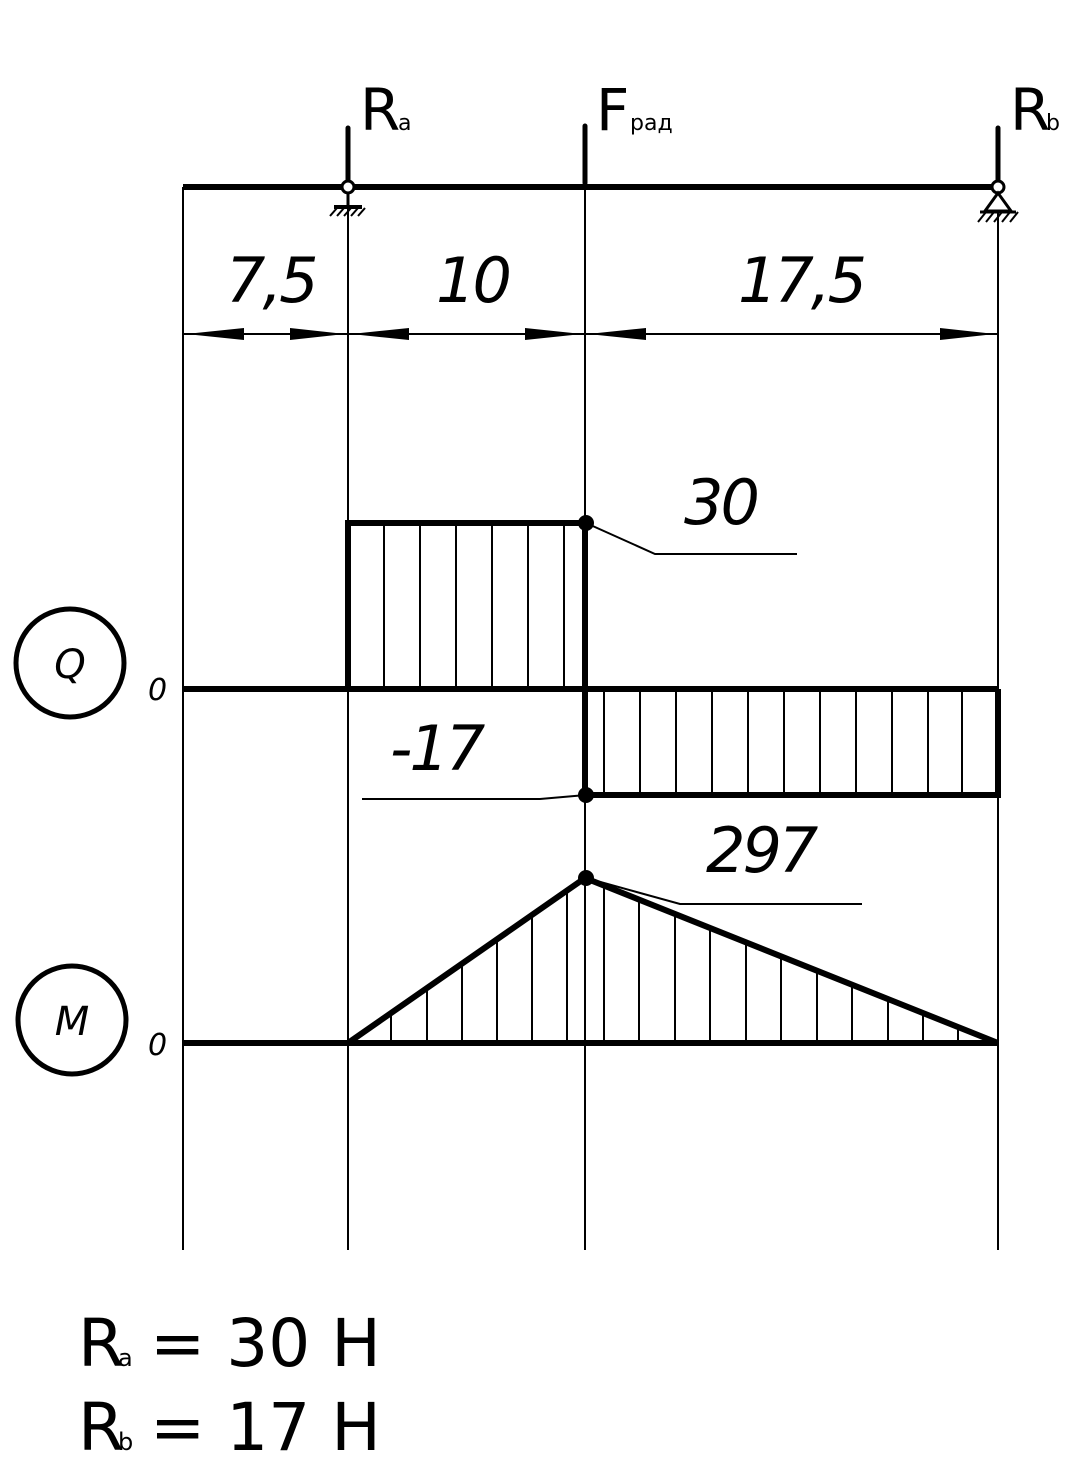 This screenshot has height=1480, width=1072. I want to click on shear-max-value: 30, so click(720, 502).